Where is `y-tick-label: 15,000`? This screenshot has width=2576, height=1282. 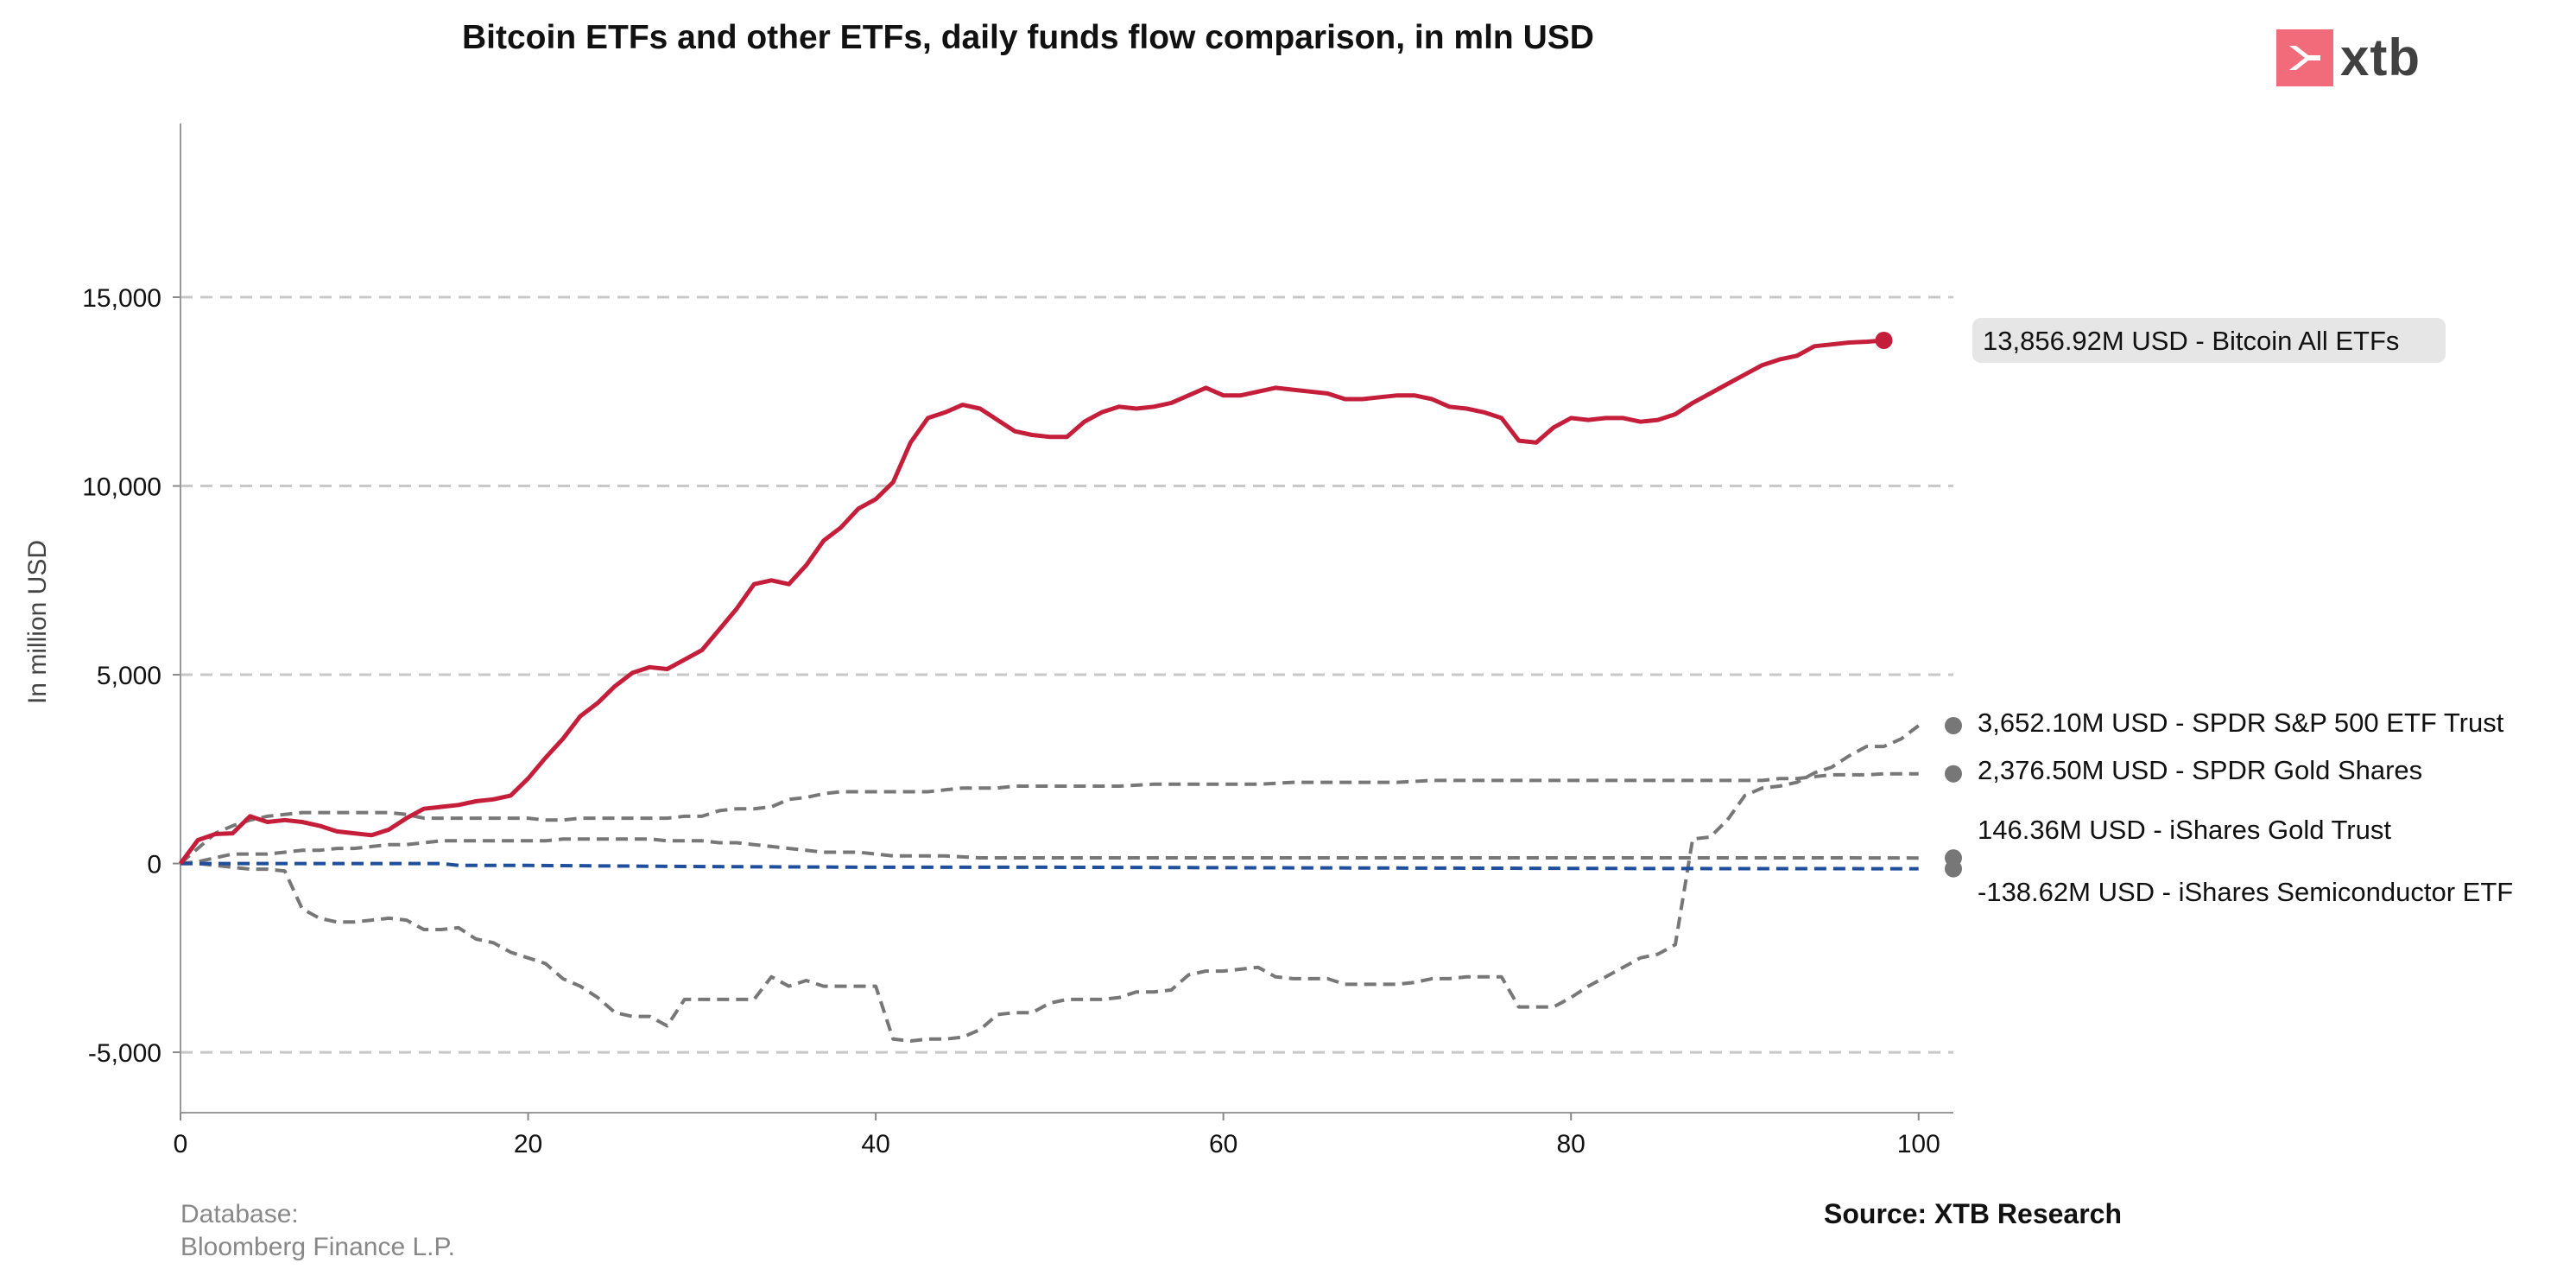
y-tick-label: 15,000 is located at coordinates (121, 298).